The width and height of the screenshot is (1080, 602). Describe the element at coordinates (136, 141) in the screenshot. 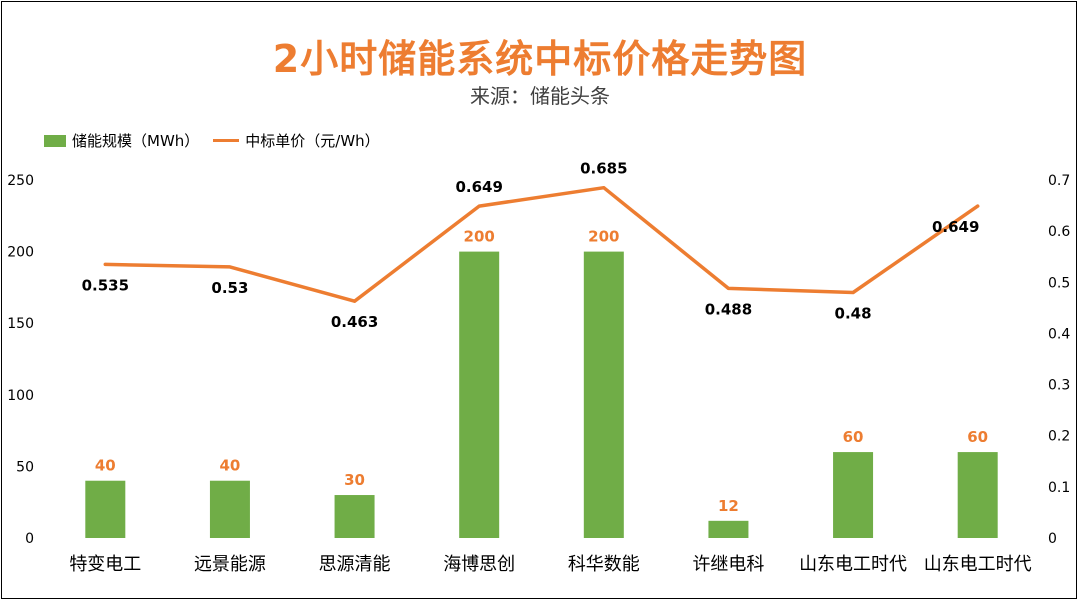

I see `legend-bar-label: 储能规模（MWh）` at that location.